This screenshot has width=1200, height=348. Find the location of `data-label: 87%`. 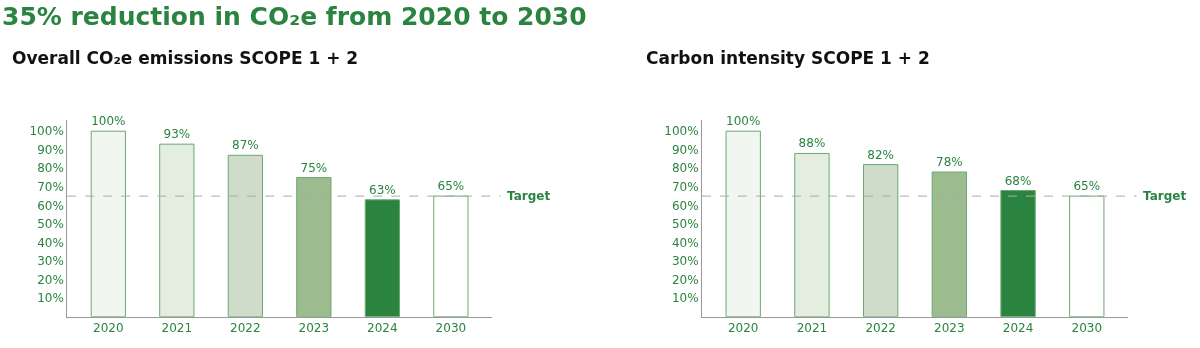

data-label: 87% is located at coordinates (245, 145).